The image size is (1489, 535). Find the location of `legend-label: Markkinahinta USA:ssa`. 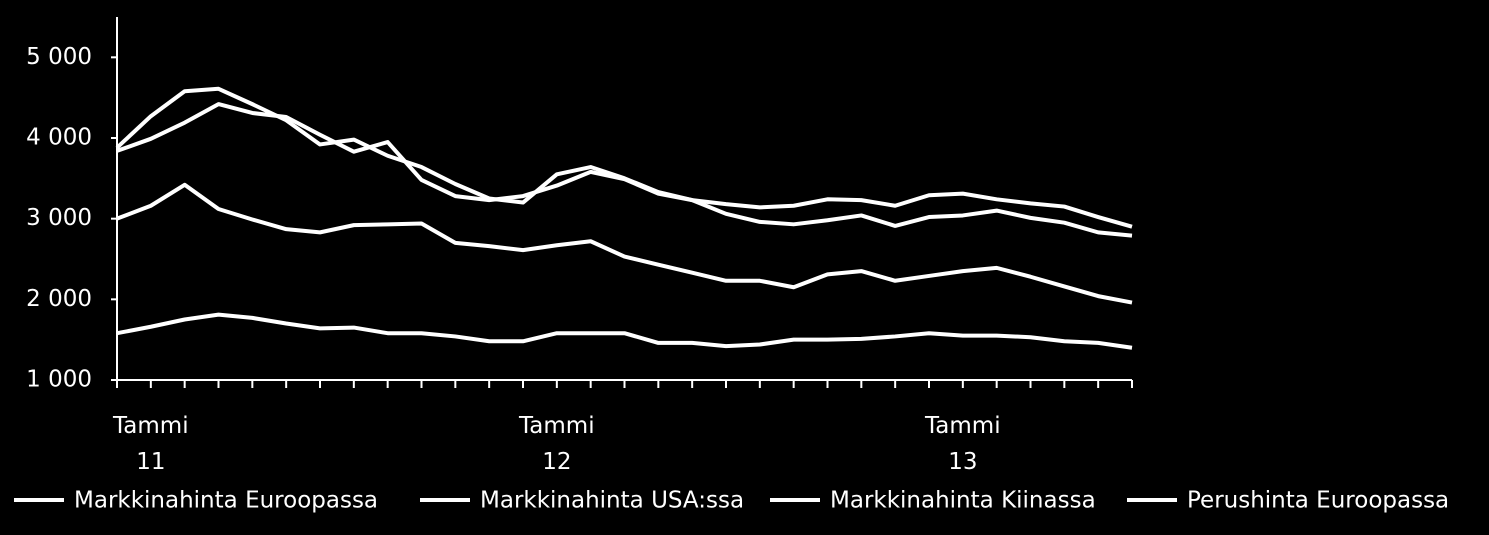

legend-label: Markkinahinta USA:ssa is located at coordinates (612, 501).